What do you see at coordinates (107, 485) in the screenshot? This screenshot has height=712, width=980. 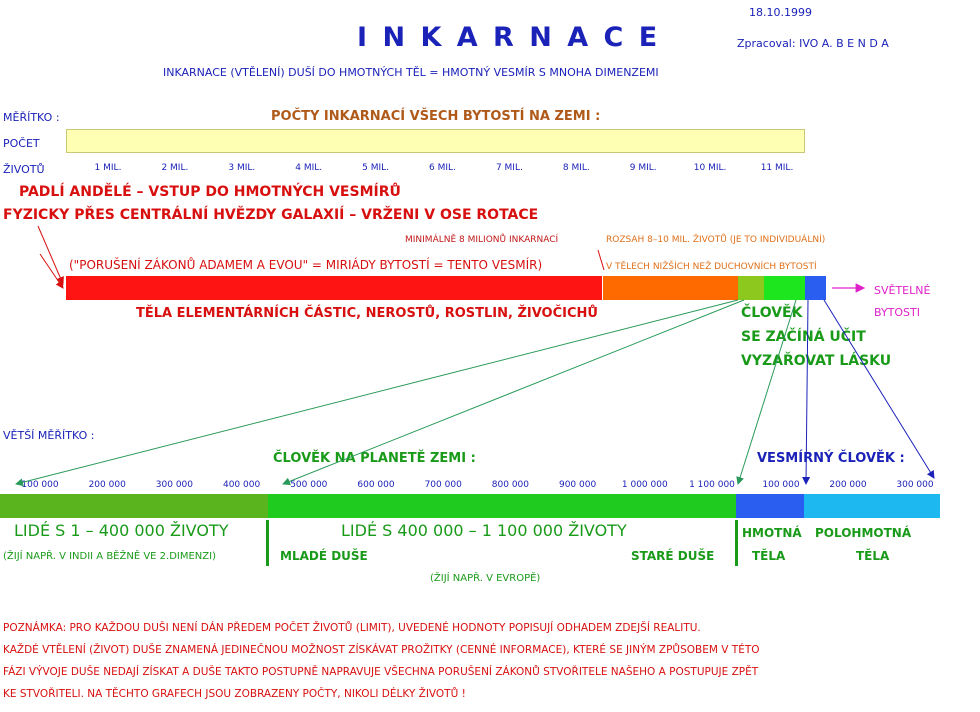 I see `larger-scale-tick: 200 000` at bounding box center [107, 485].